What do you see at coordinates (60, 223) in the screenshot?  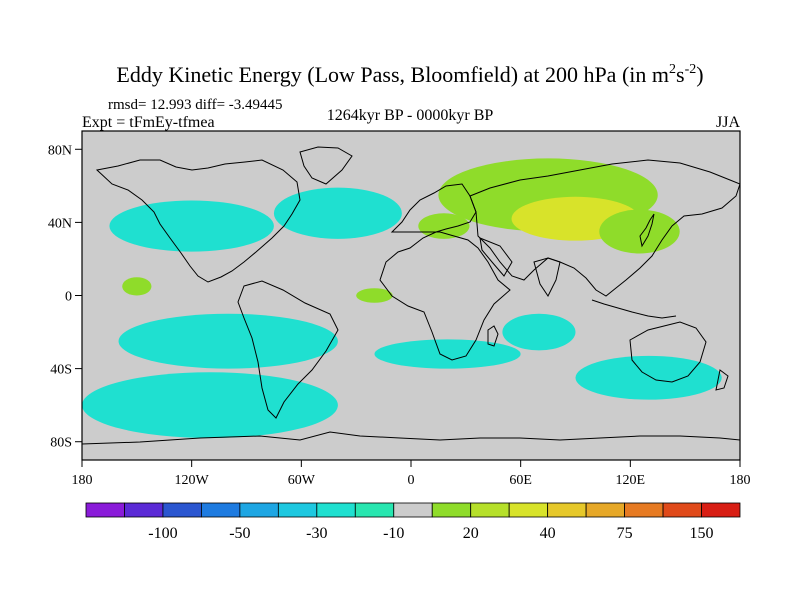 I see `y-tick-label-1: 40N` at bounding box center [60, 223].